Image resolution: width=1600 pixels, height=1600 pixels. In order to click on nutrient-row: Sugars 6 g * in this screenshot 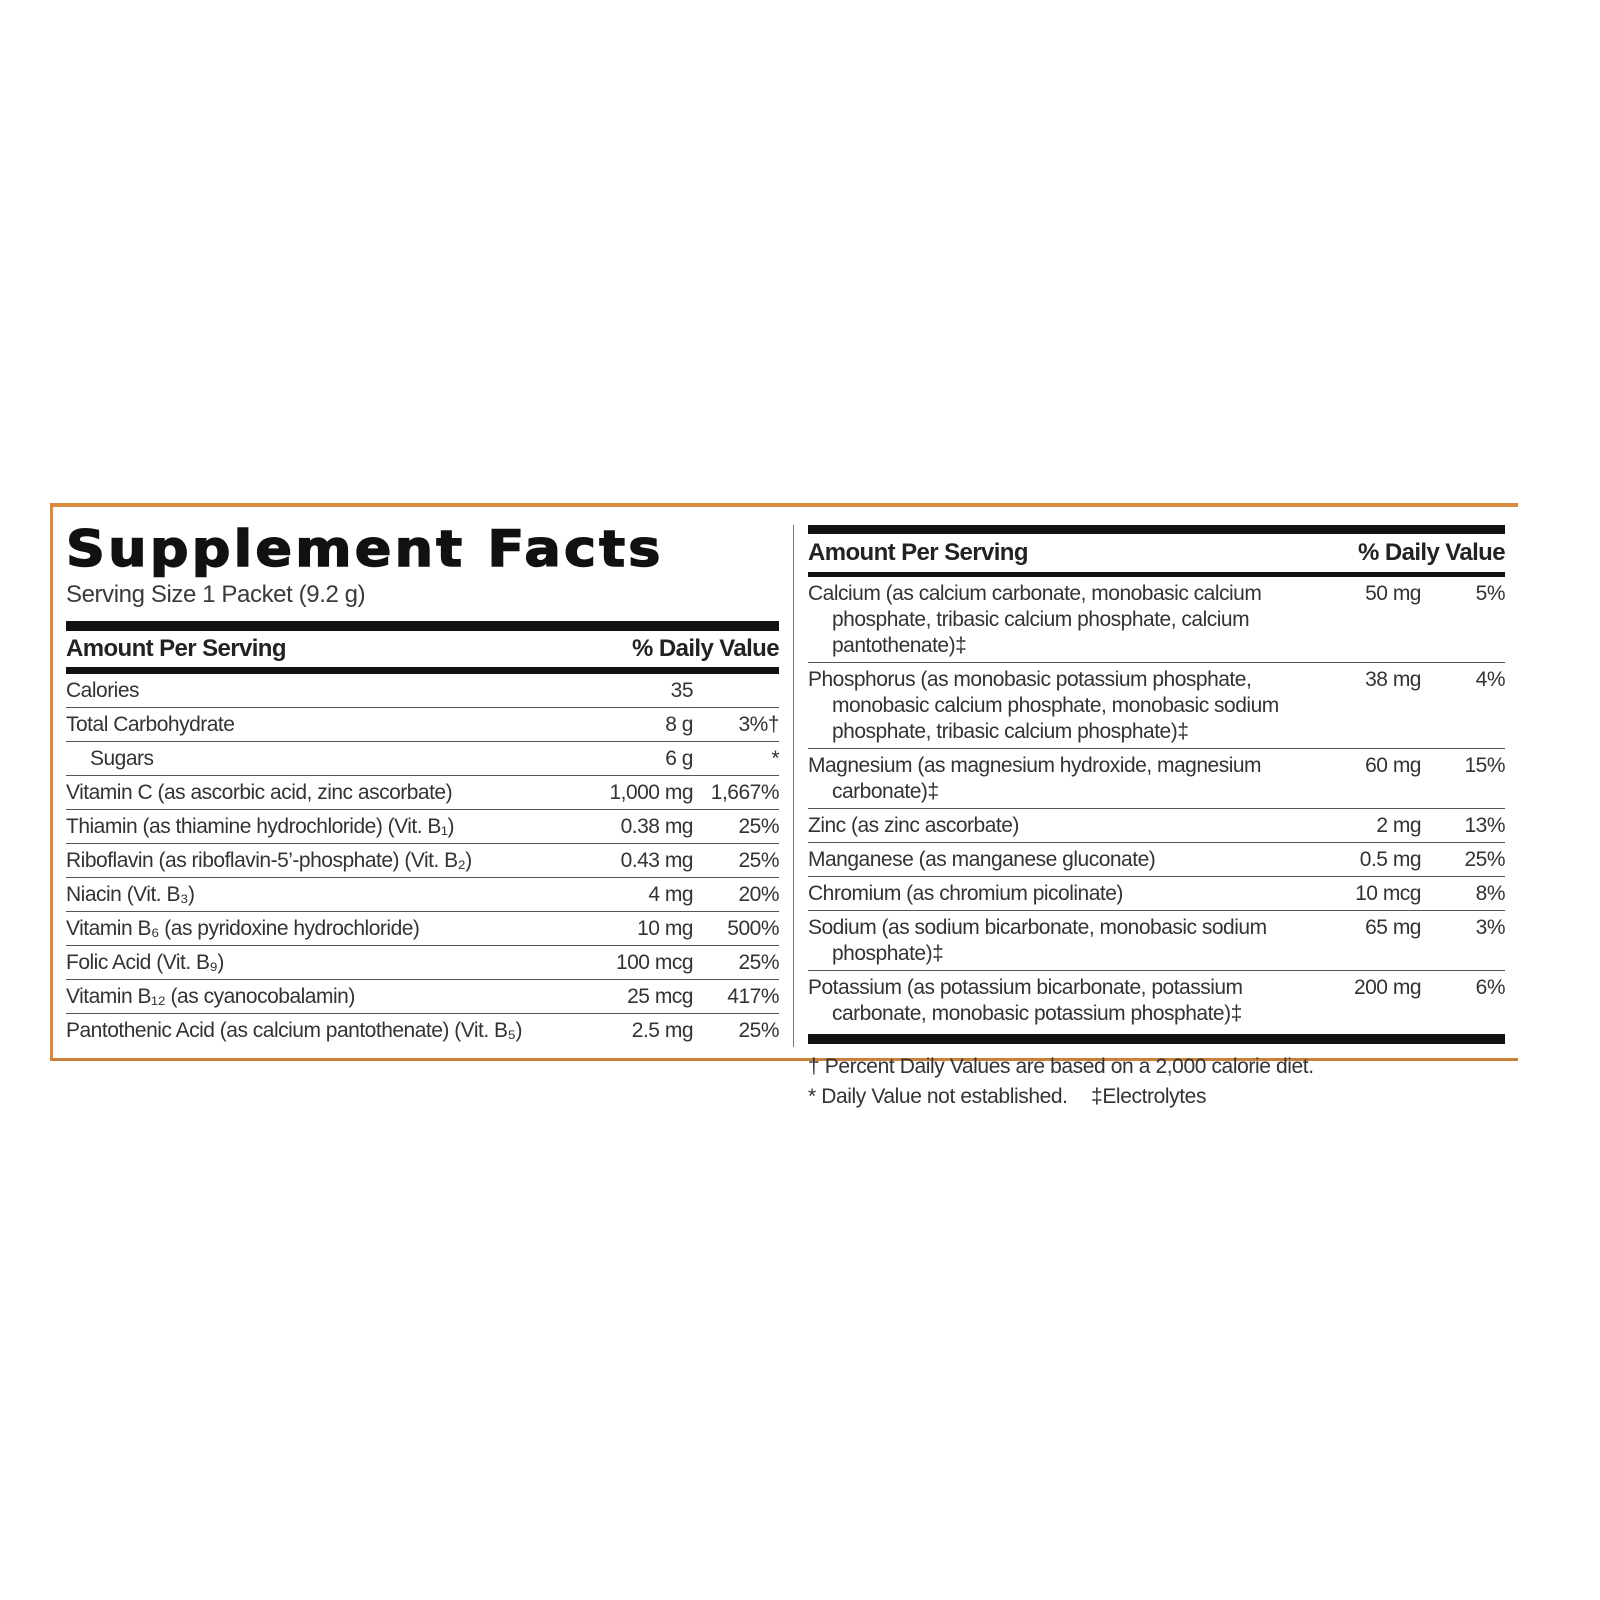, I will do `click(423, 759)`.